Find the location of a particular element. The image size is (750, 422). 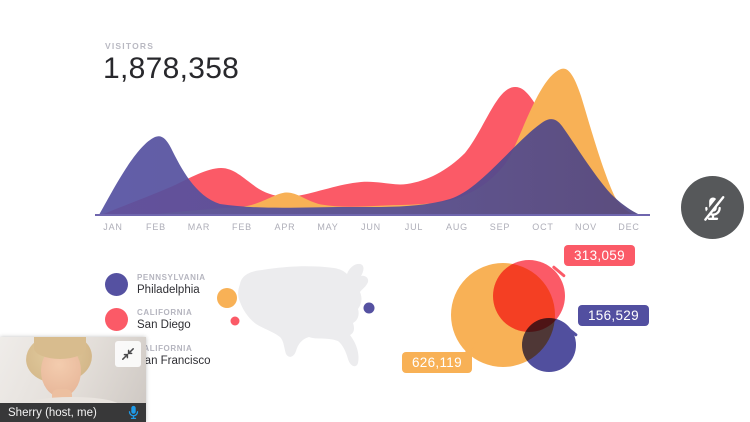

map-dot-san-diego is located at coordinates (235, 321).